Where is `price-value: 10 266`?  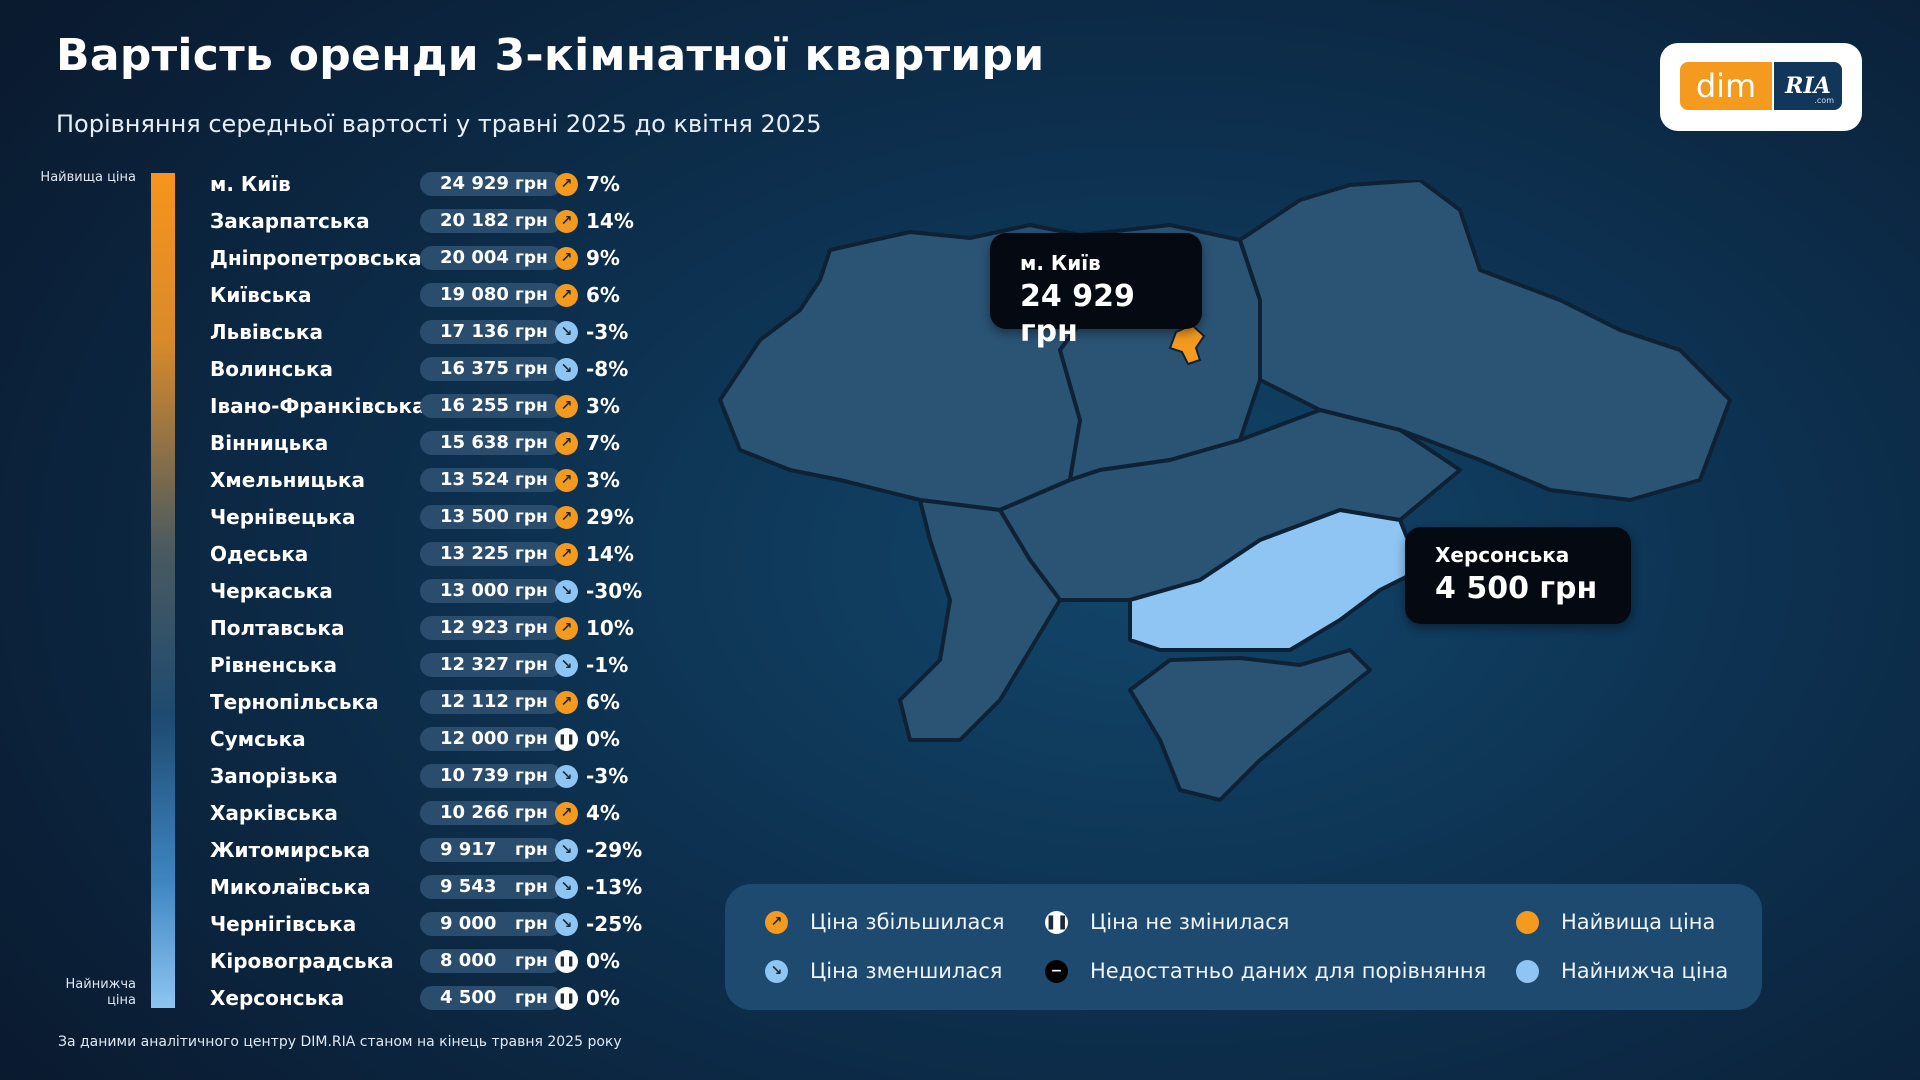
price-value: 10 266 is located at coordinates (474, 812).